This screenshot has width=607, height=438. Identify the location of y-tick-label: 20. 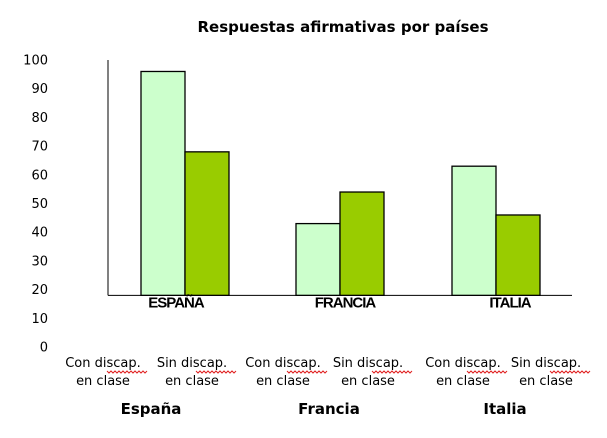
(39, 290).